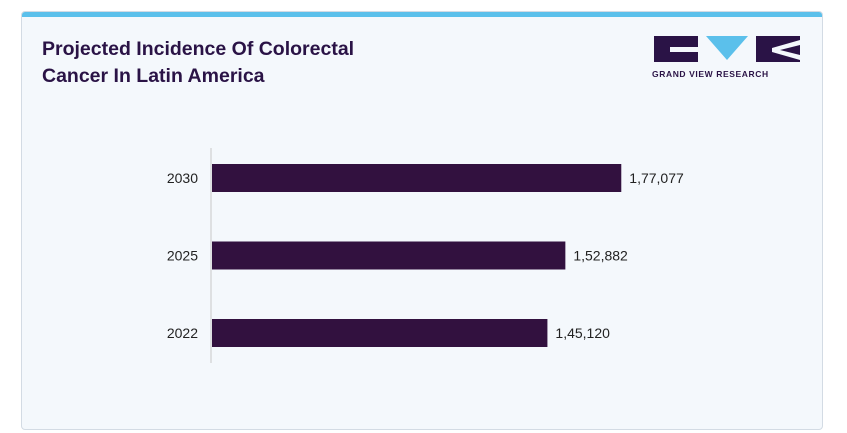 The height and width of the screenshot is (433, 847). What do you see at coordinates (380, 333) in the screenshot?
I see `bar-2022` at bounding box center [380, 333].